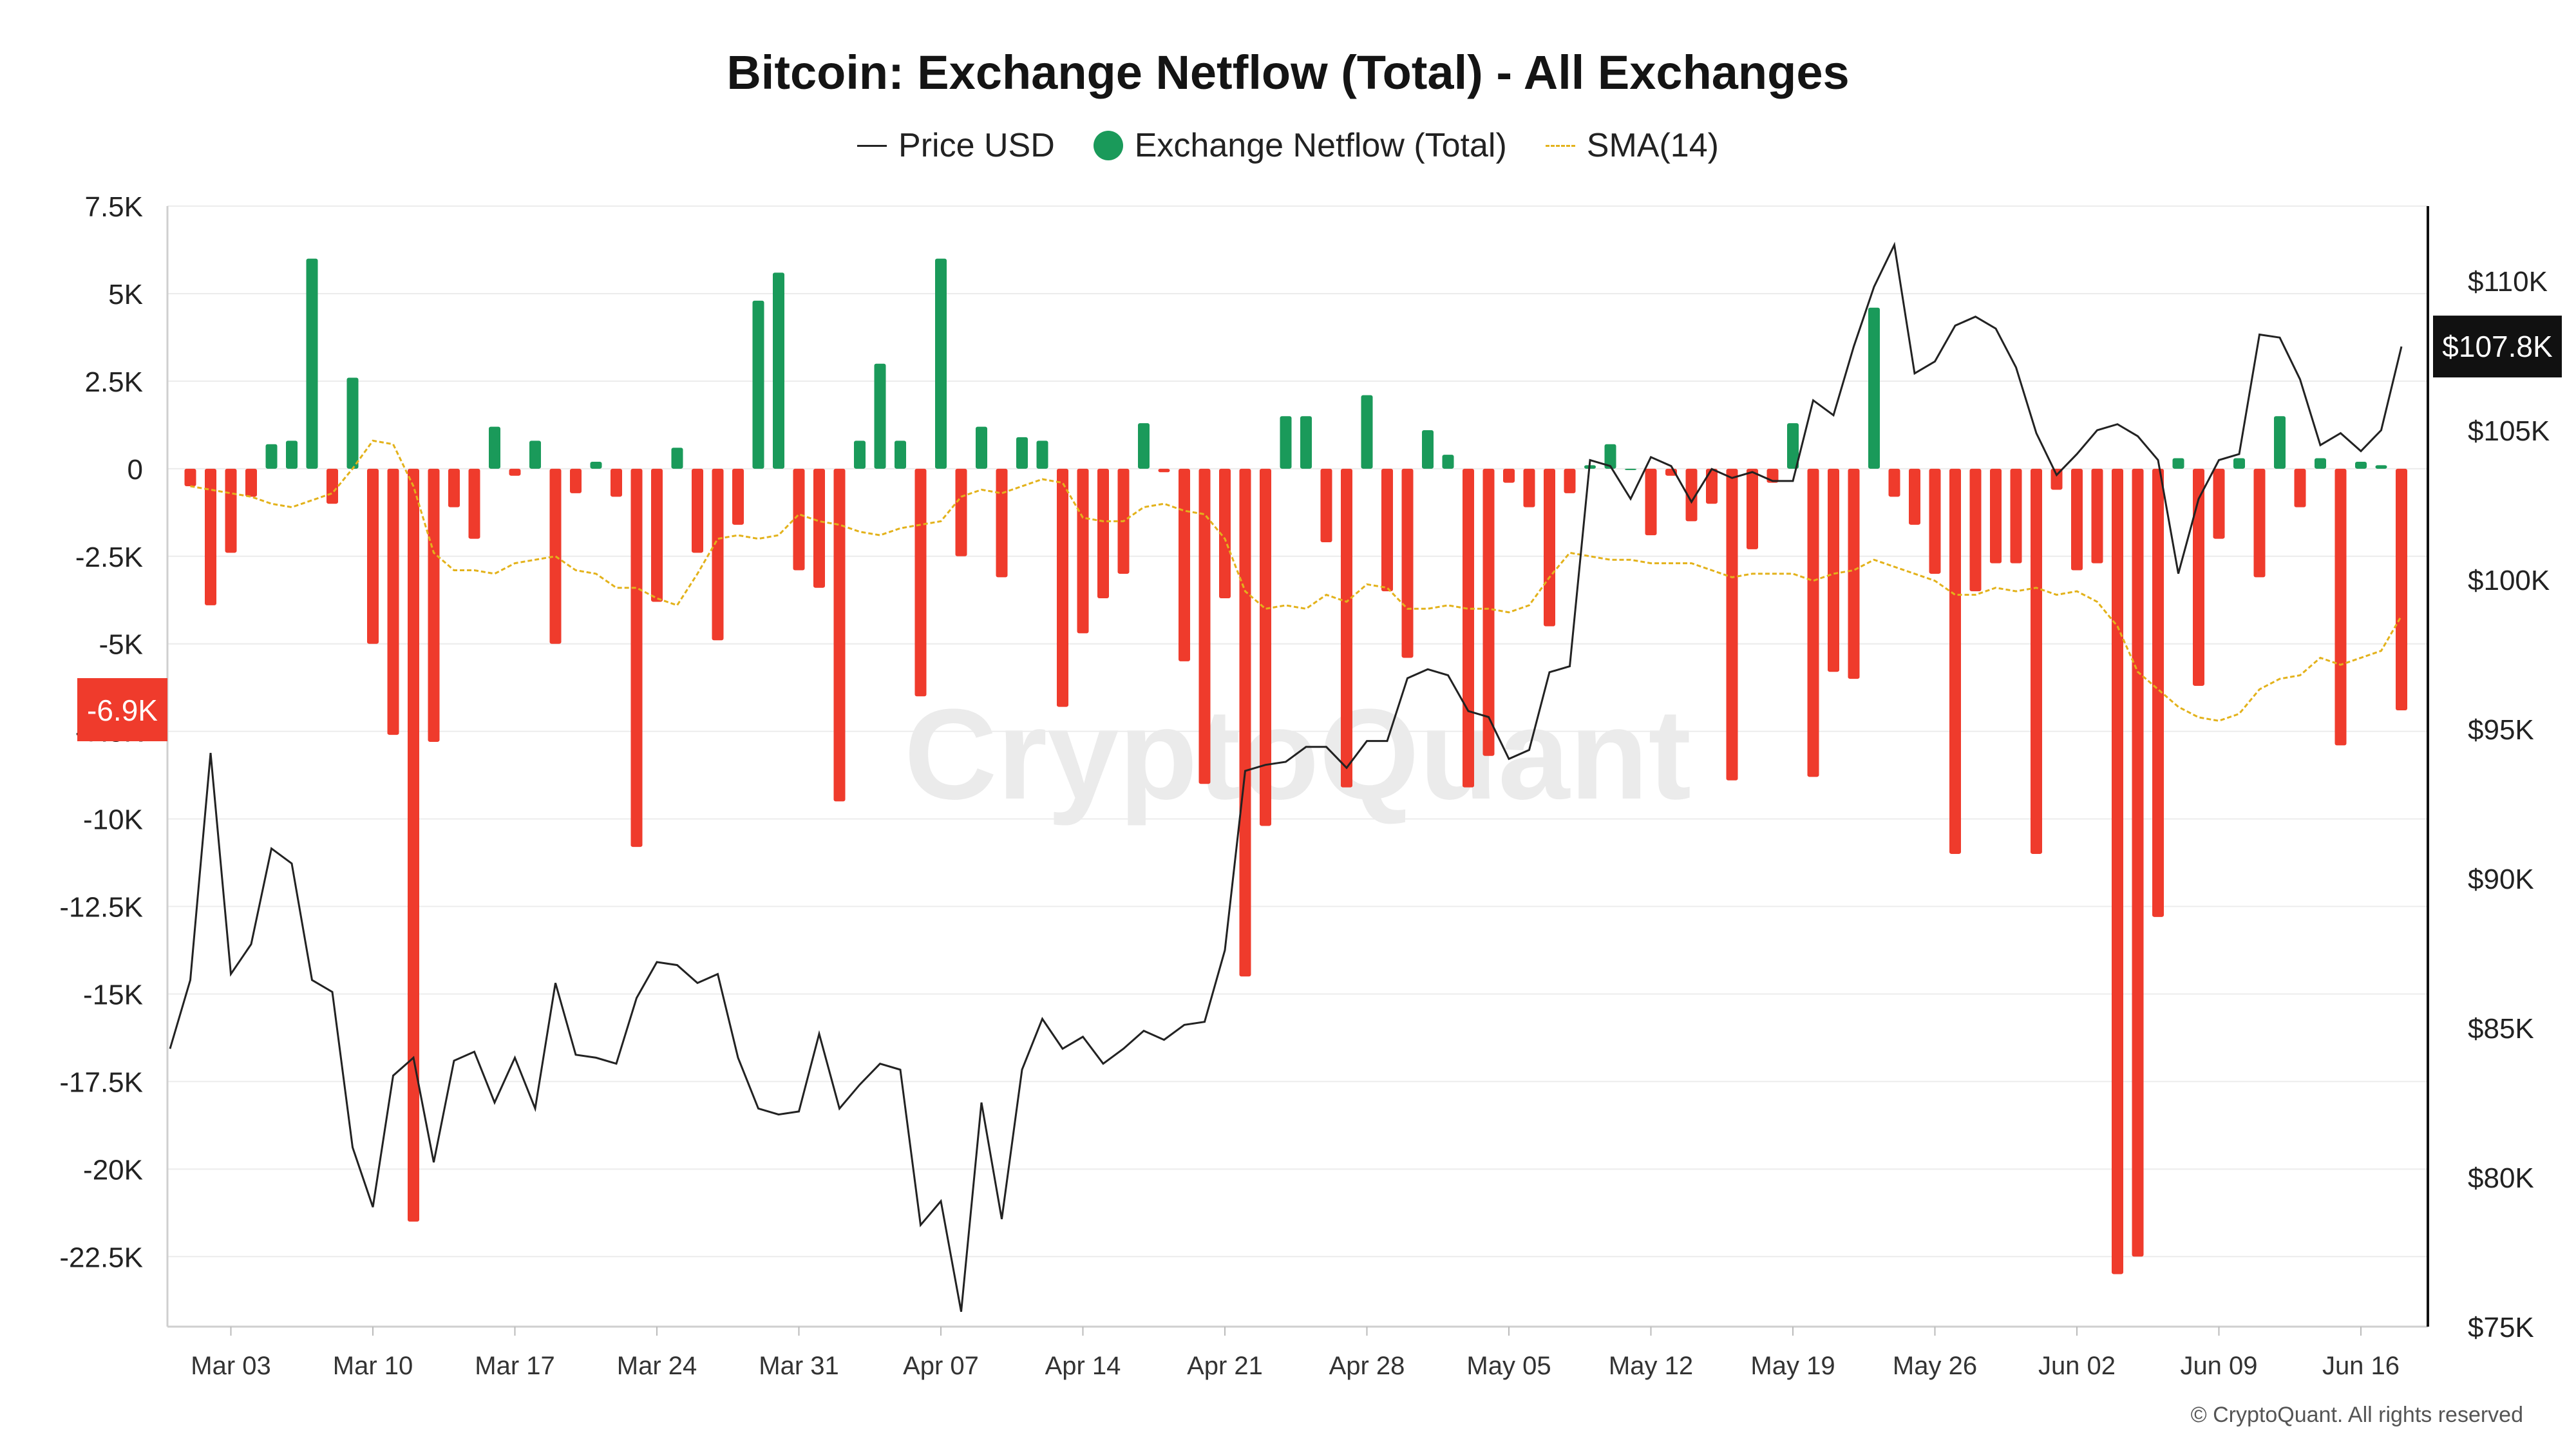 This screenshot has width=2576, height=1449. Describe the element at coordinates (2501, 730) in the screenshot. I see `y-right-tick-label: $95K` at that location.